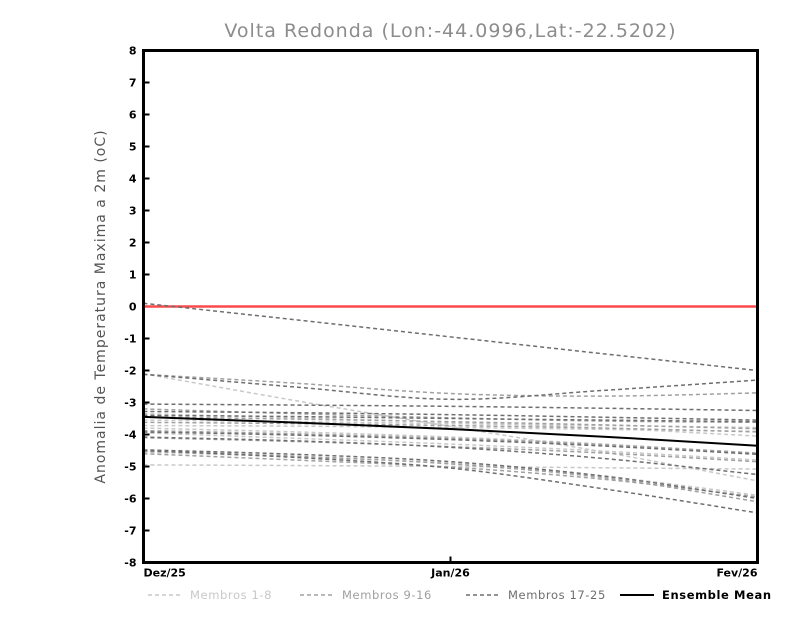  I want to click on ensemble-mean-line, so click(450, 431).